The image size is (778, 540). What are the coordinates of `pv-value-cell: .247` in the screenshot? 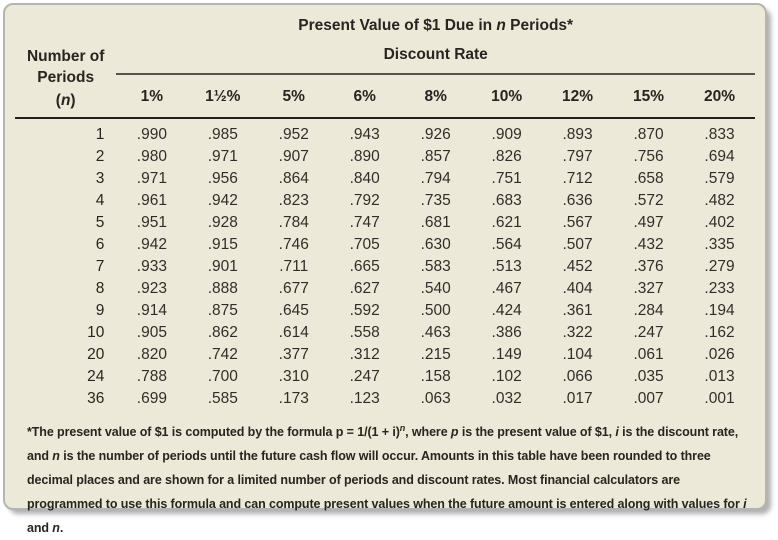 It's located at (364, 376).